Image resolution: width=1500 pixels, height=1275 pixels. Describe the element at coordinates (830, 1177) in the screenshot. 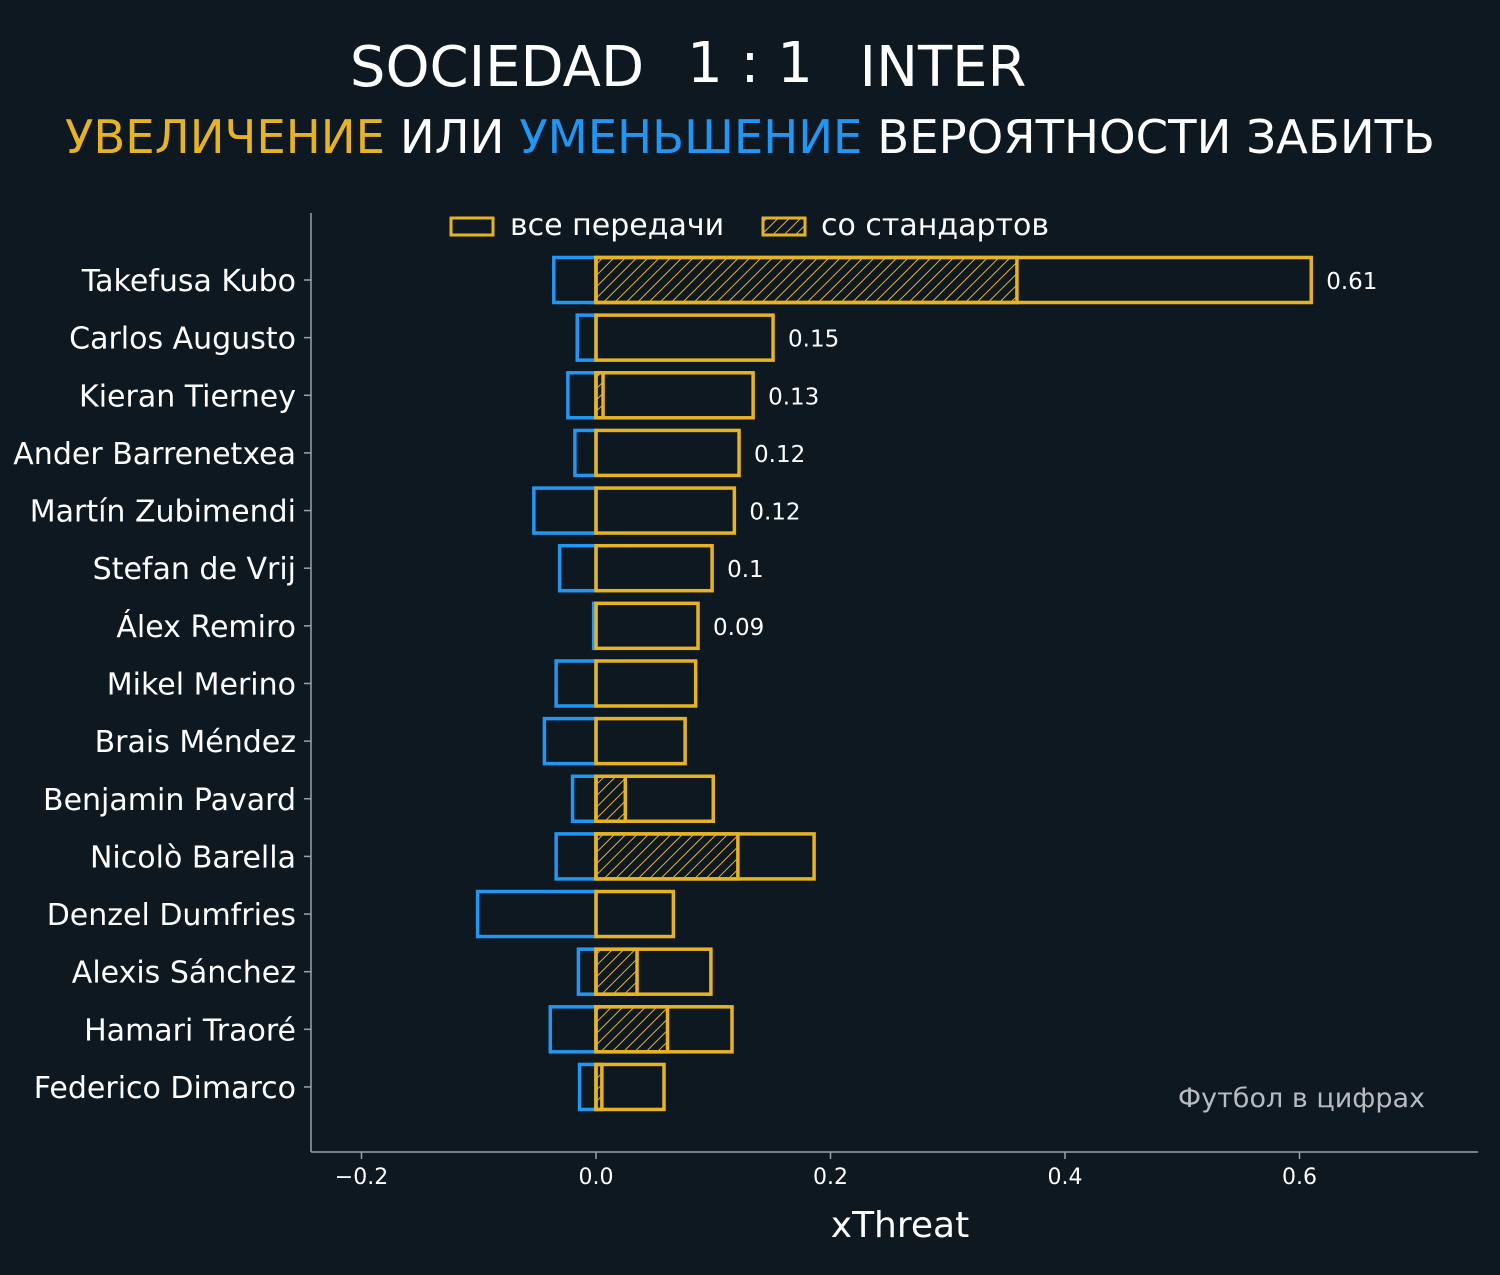

I see `x-tick-label: 0.2` at that location.